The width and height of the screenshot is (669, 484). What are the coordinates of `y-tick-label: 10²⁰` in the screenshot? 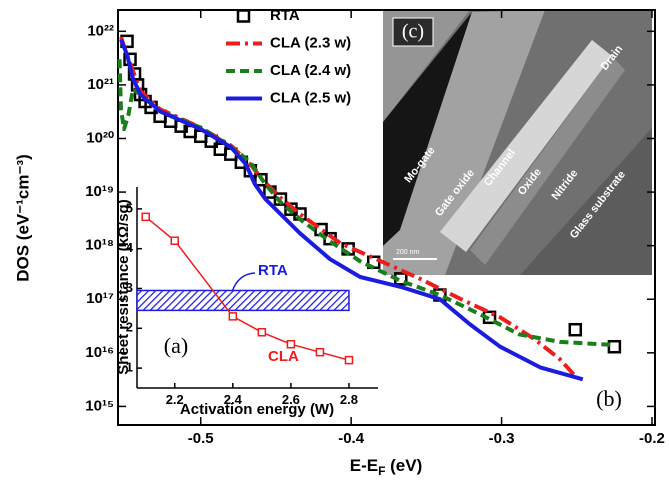 It's located at (100, 137).